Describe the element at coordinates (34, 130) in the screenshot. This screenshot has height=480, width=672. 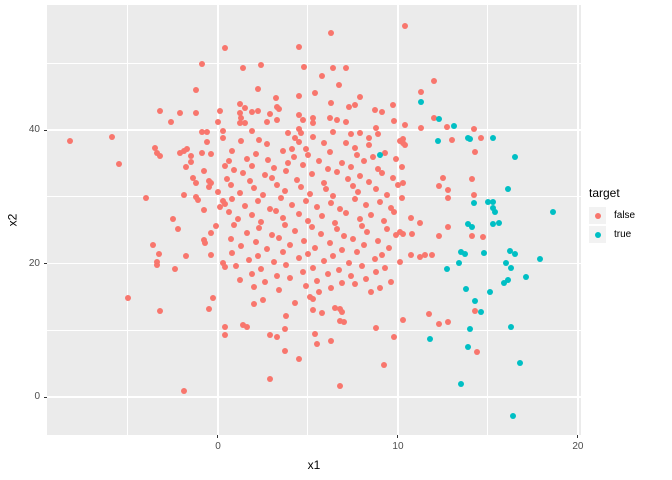
I see `y-tick-label: 40` at that location.